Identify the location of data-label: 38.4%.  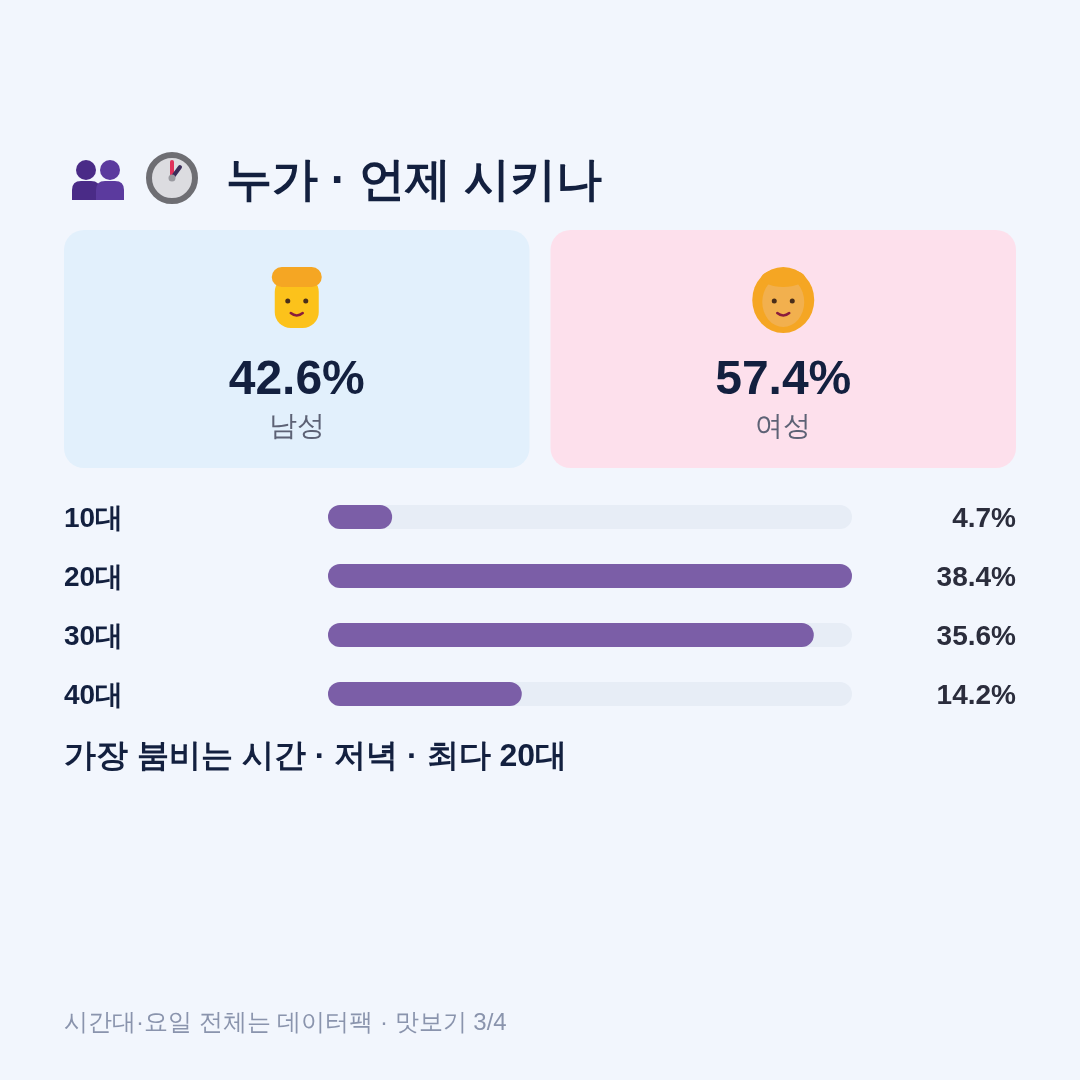
(976, 576).